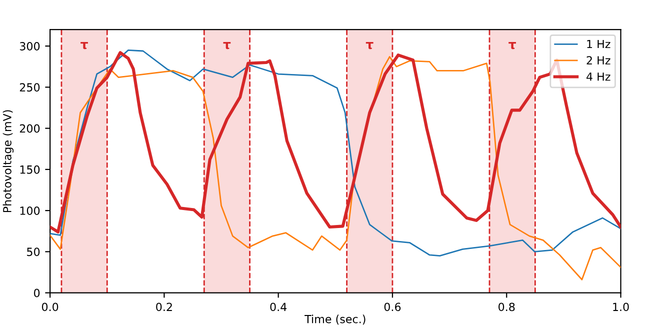 This screenshot has height=329, width=650. What do you see at coordinates (33, 252) in the screenshot?
I see `y-tick-label: 50` at bounding box center [33, 252].